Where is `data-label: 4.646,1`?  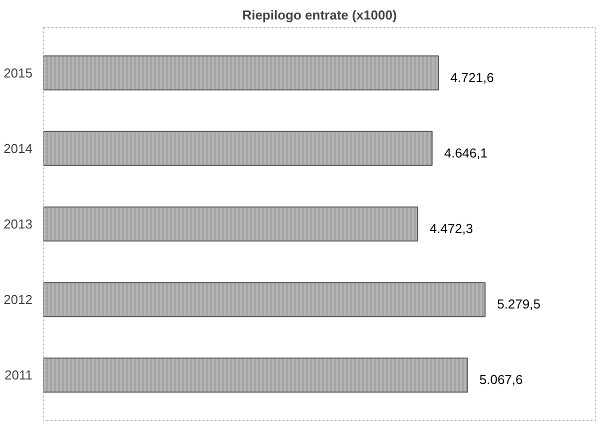 data-label: 4.646,1 is located at coordinates (466, 152).